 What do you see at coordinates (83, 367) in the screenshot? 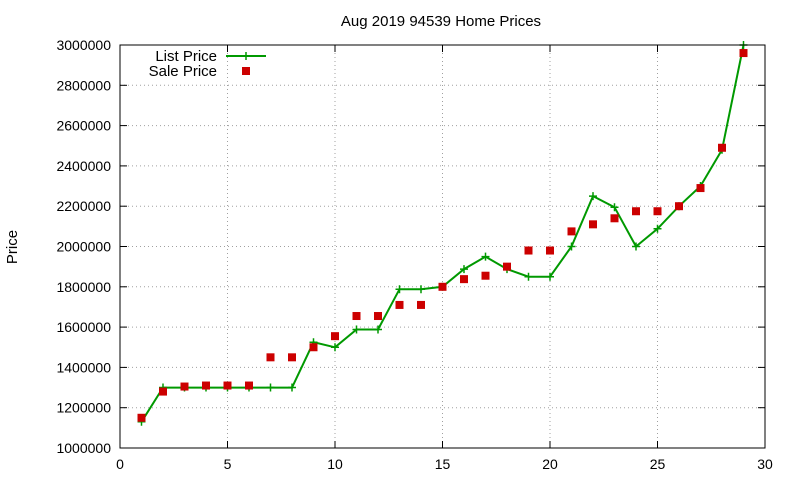
I see `y-tick-label: 1400000` at bounding box center [83, 367].